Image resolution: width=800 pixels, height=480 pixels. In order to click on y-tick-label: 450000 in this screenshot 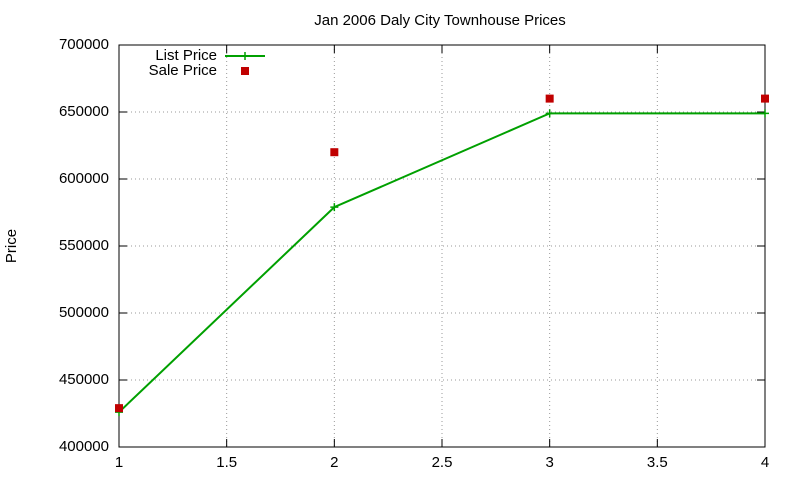, I will do `click(84, 379)`.